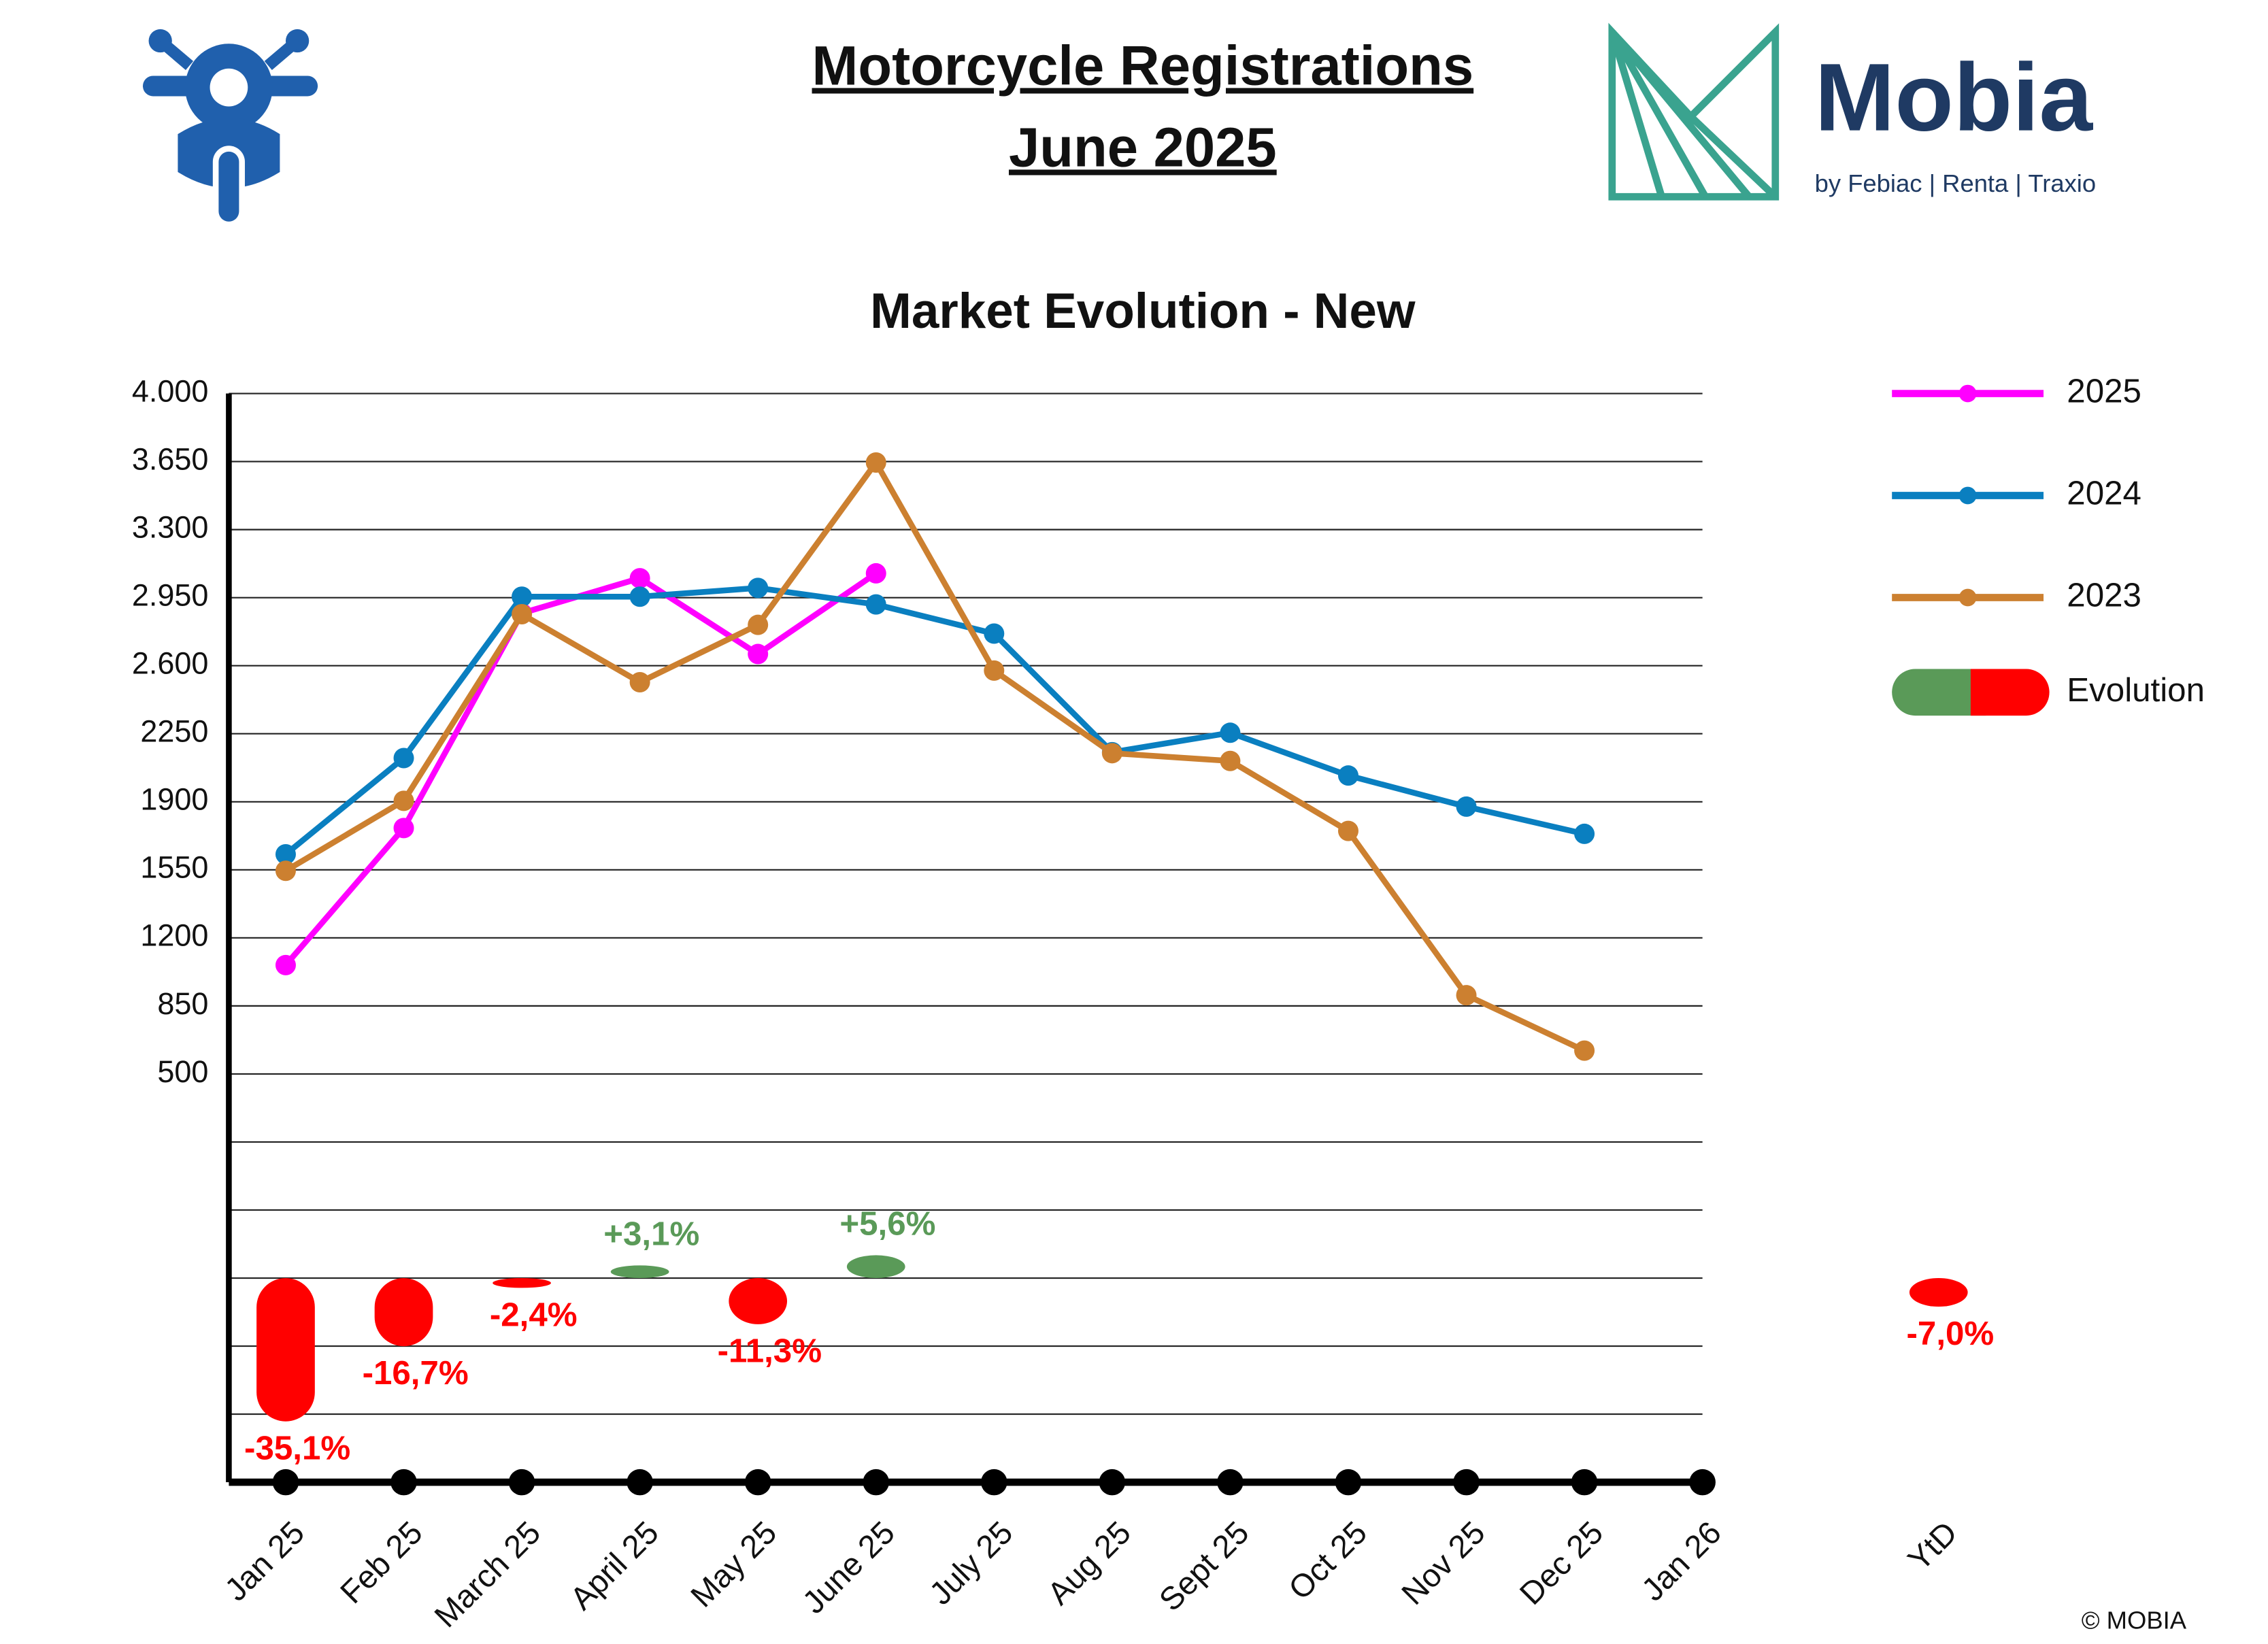 This screenshot has height=1644, width=2268. Describe the element at coordinates (297, 1449) in the screenshot. I see `evolution-label: -35,1%` at that location.